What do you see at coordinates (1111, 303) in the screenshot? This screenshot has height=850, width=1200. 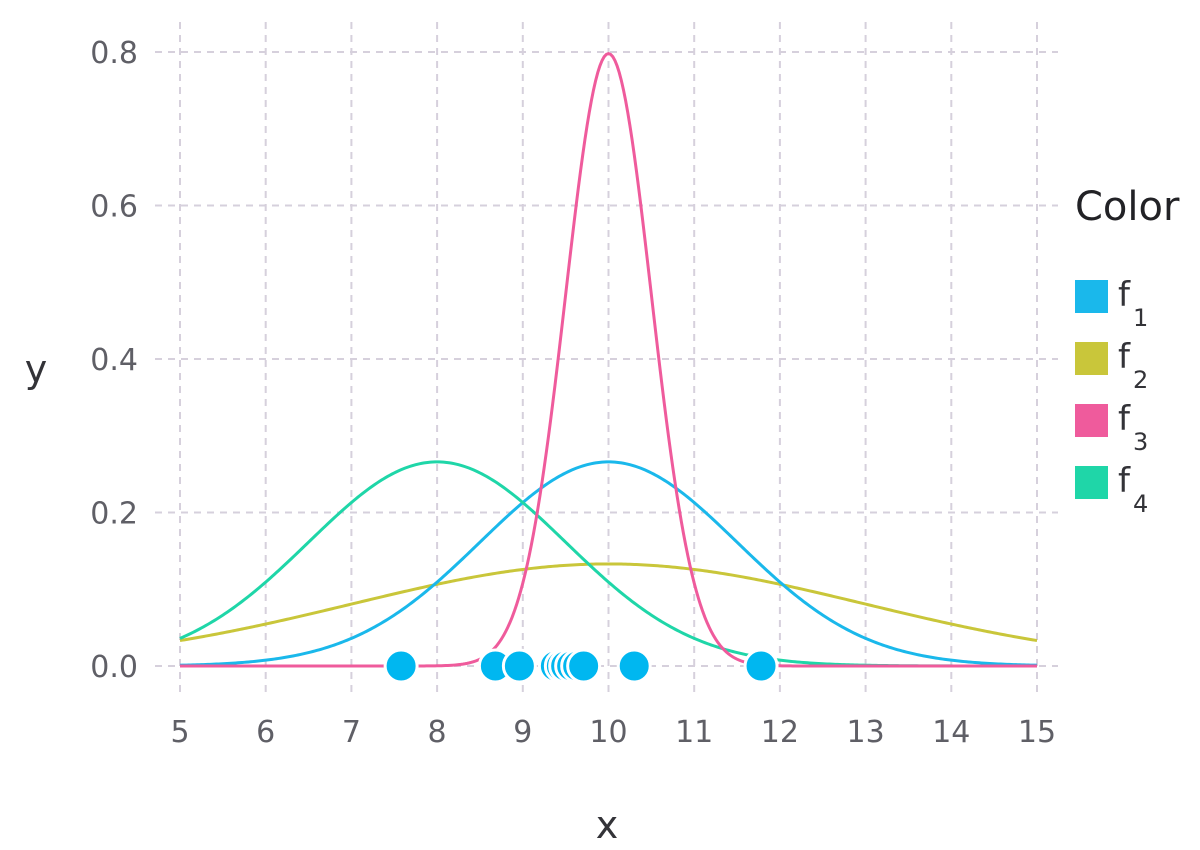 I see `legend-item-f1: f1` at bounding box center [1111, 303].